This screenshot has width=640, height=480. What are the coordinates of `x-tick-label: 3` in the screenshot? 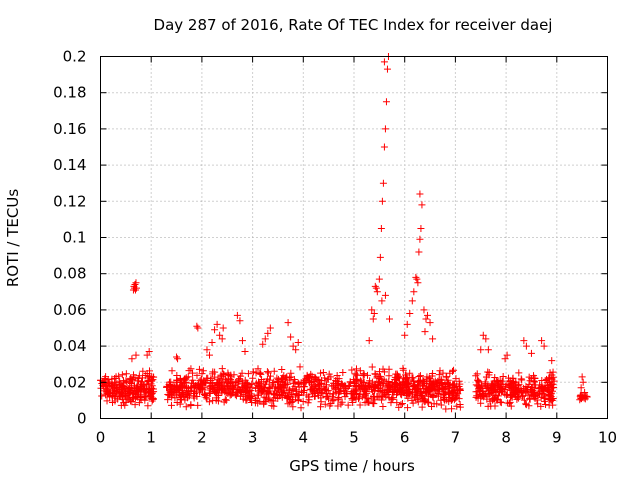 It's located at (253, 438).